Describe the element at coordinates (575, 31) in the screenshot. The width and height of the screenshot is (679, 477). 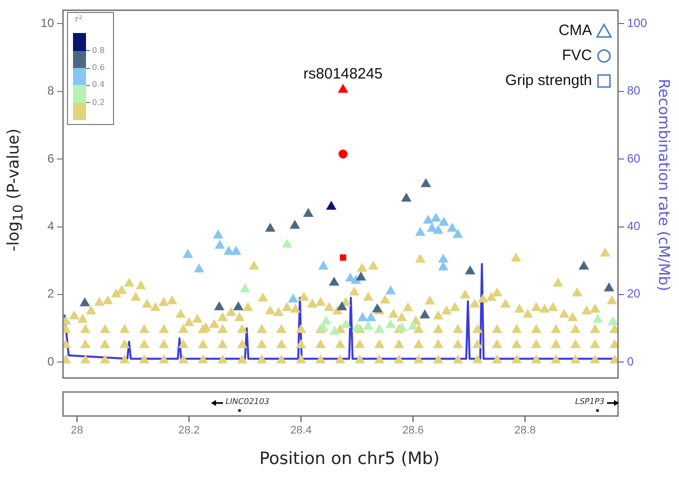
I see `text: CMA` at that location.